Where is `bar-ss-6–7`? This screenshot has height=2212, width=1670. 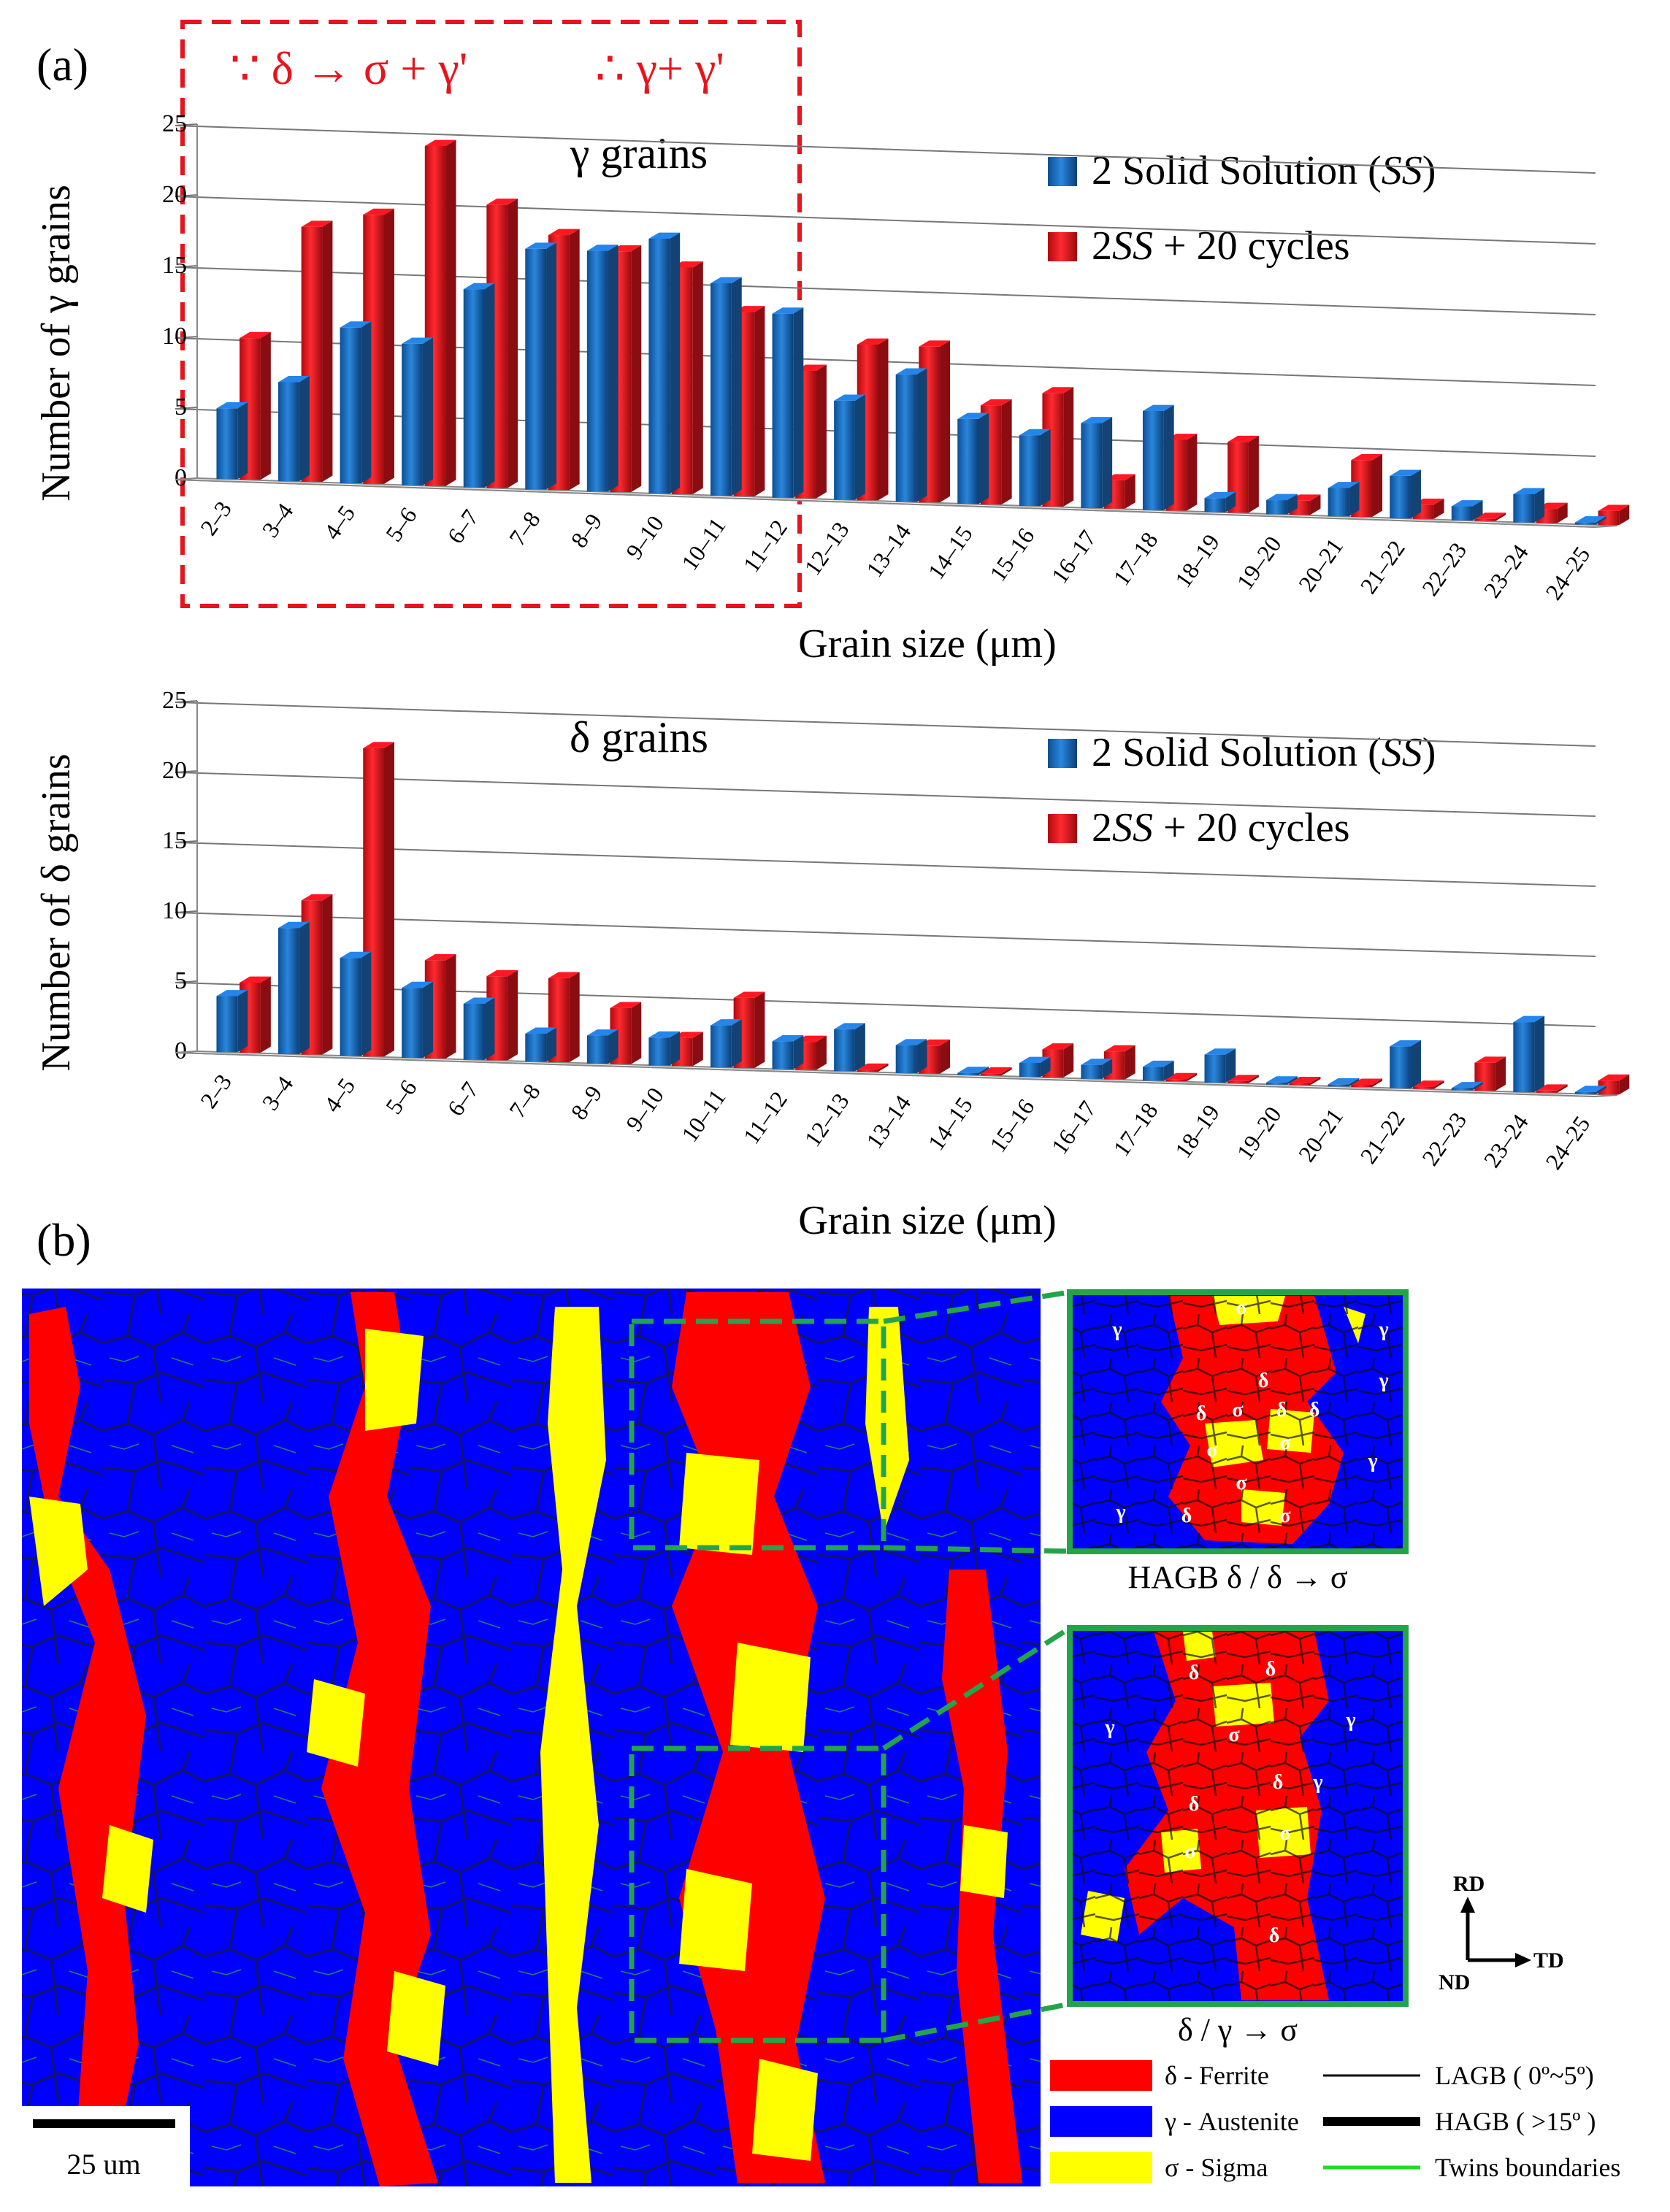
bar-ss-6–7 is located at coordinates (479, 385).